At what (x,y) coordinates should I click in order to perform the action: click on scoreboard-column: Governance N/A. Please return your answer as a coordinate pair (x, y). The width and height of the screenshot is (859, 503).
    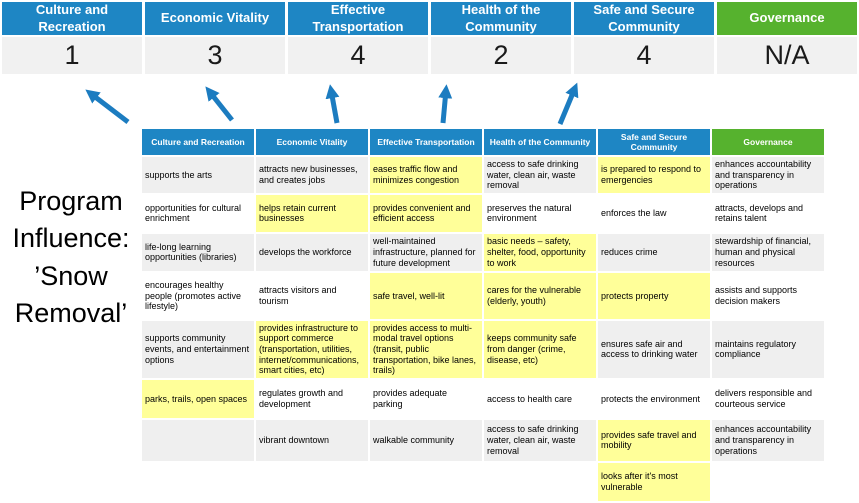
    Looking at the image, I should click on (787, 38).